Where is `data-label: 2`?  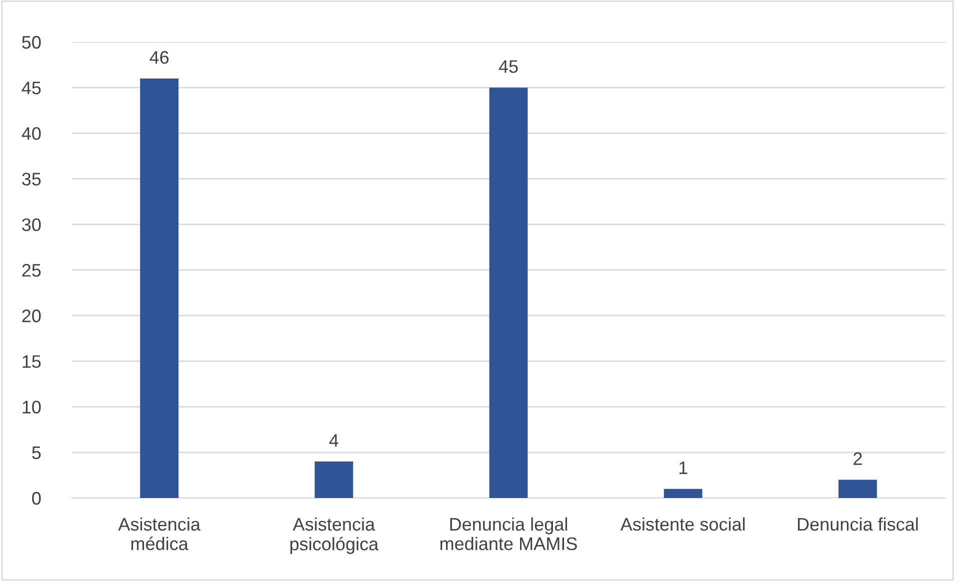
data-label: 2 is located at coordinates (858, 458).